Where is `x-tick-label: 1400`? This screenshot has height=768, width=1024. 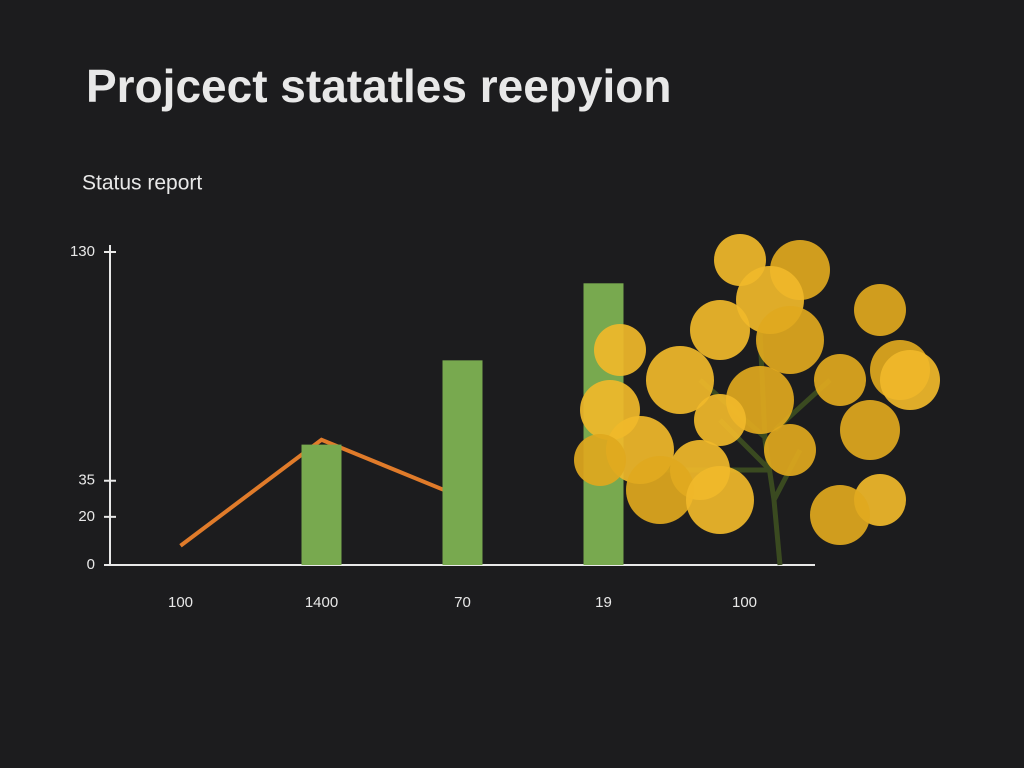 x-tick-label: 1400 is located at coordinates (321, 602).